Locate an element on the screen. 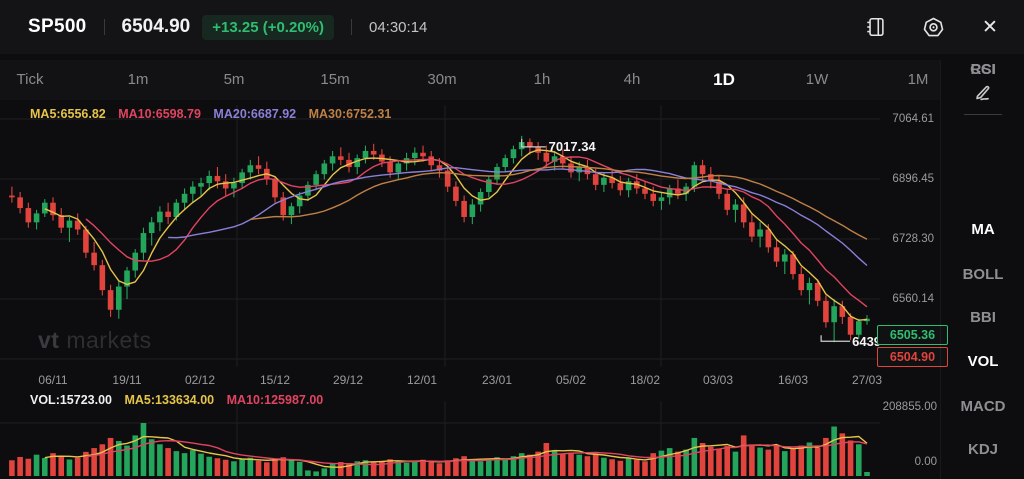 The image size is (1024, 479). tab-4h: 4h is located at coordinates (632, 79).